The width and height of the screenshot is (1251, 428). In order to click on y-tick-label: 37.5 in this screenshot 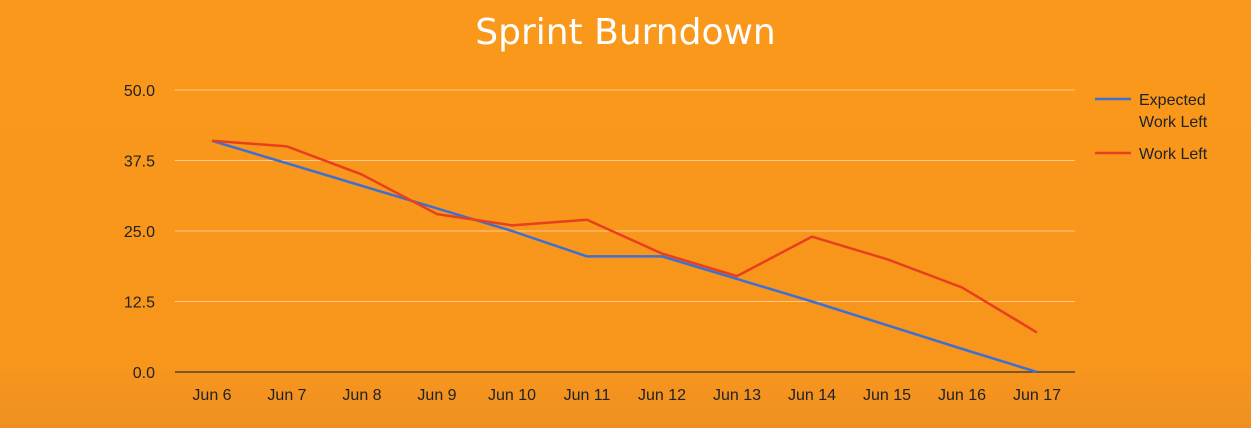, I will do `click(139, 162)`.